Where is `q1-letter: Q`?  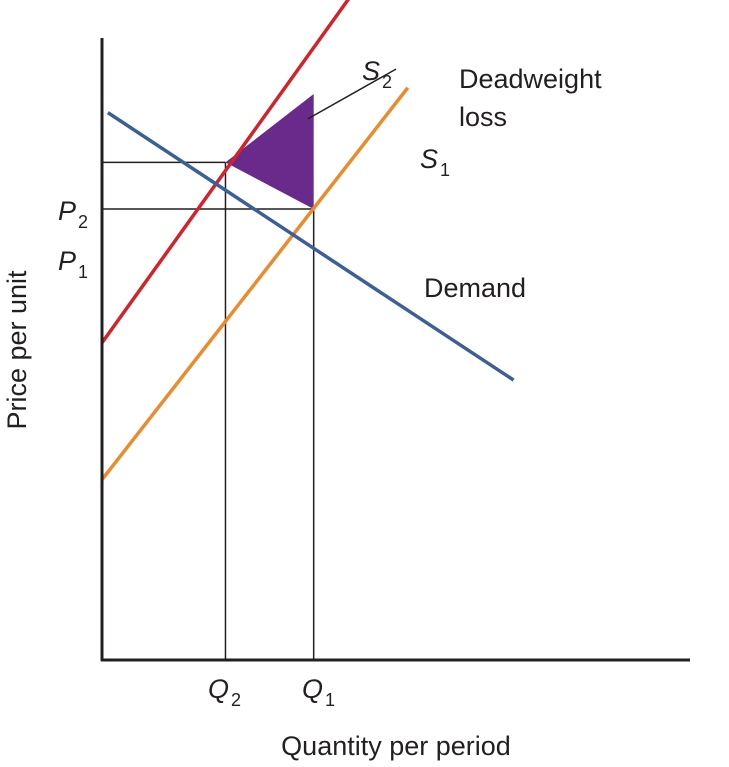 q1-letter: Q is located at coordinates (312, 689).